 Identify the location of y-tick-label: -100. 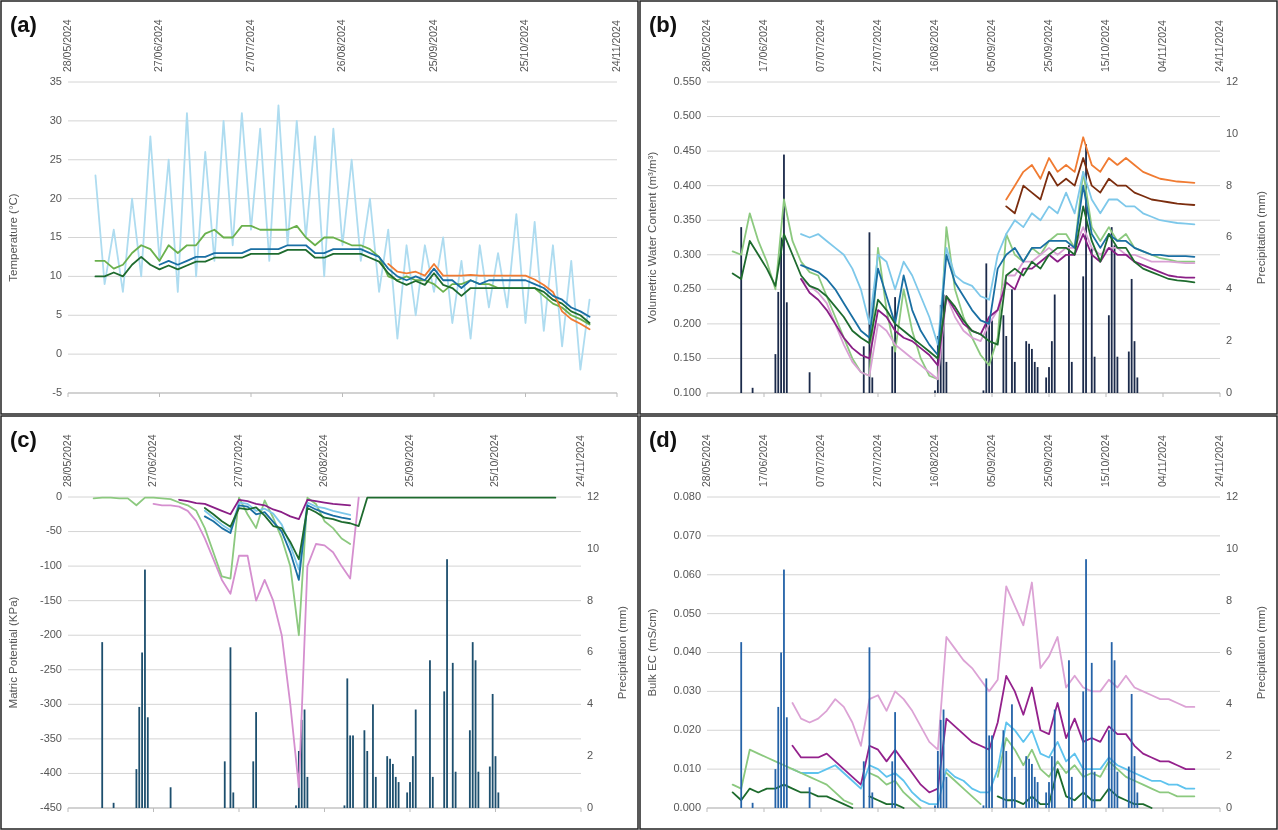
(50, 565).